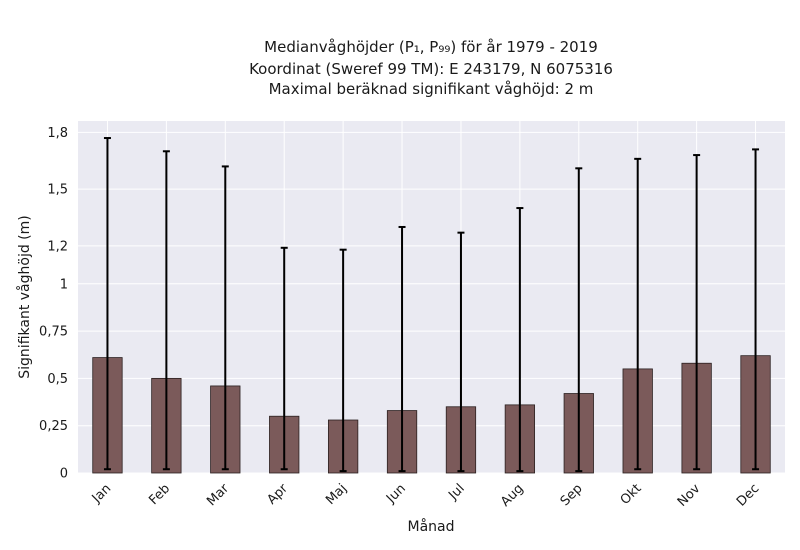 Image resolution: width=800 pixels, height=550 pixels. What do you see at coordinates (572, 495) in the screenshot?
I see `x-tick-label-sep: Sep` at bounding box center [572, 495].